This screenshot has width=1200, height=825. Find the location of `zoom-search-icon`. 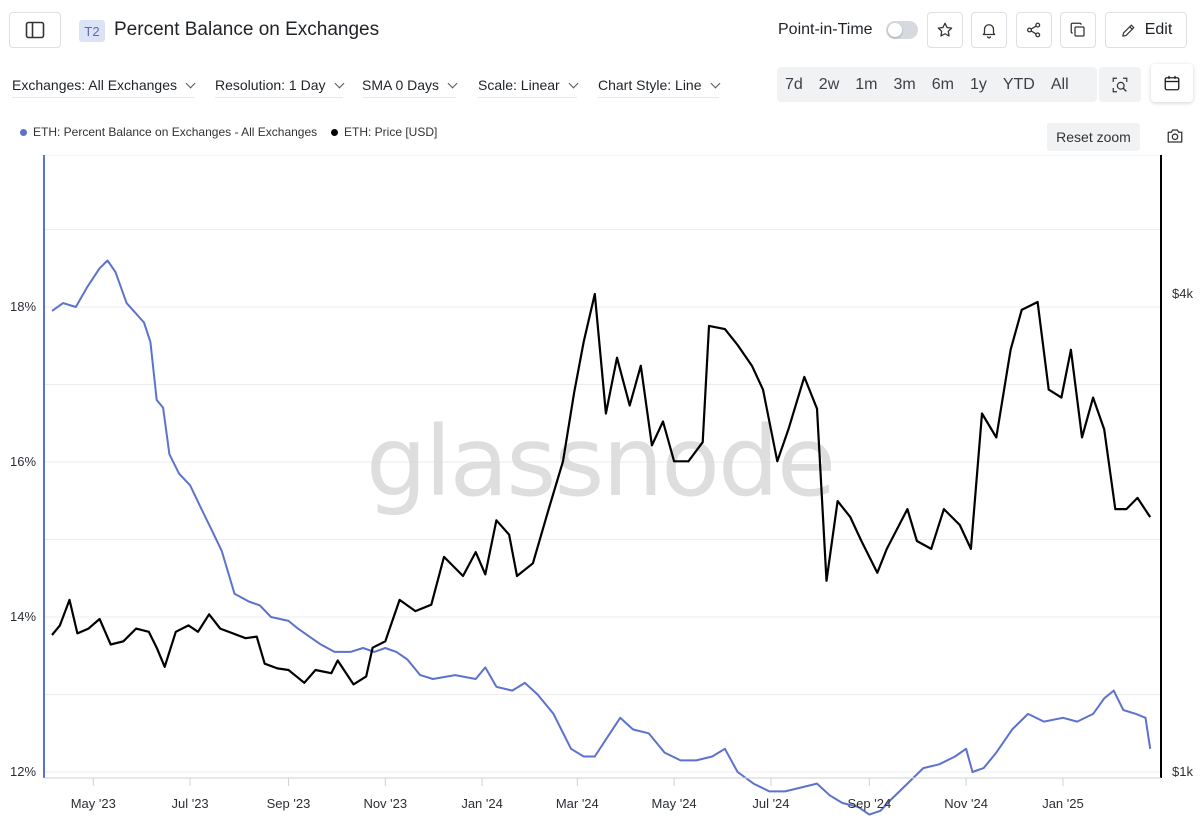

zoom-search-icon is located at coordinates (1120, 84).